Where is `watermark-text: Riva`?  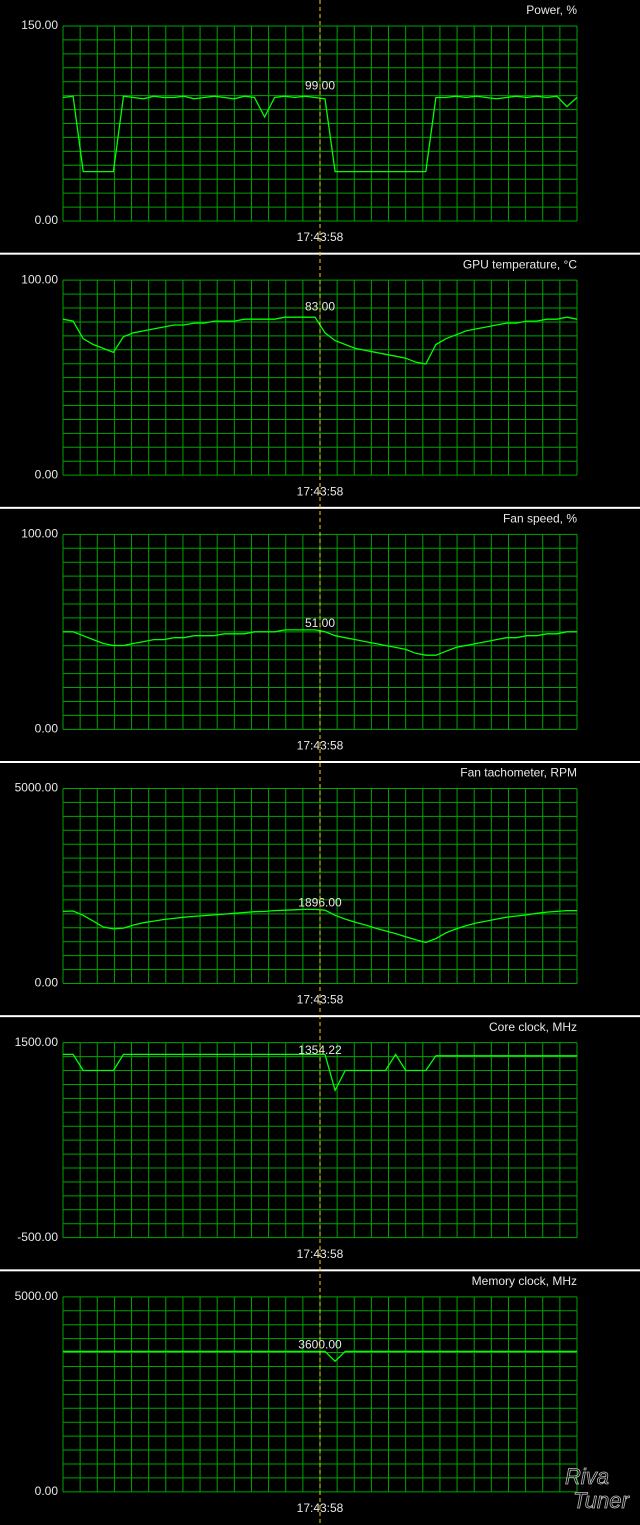 watermark-text: Riva is located at coordinates (587, 1476).